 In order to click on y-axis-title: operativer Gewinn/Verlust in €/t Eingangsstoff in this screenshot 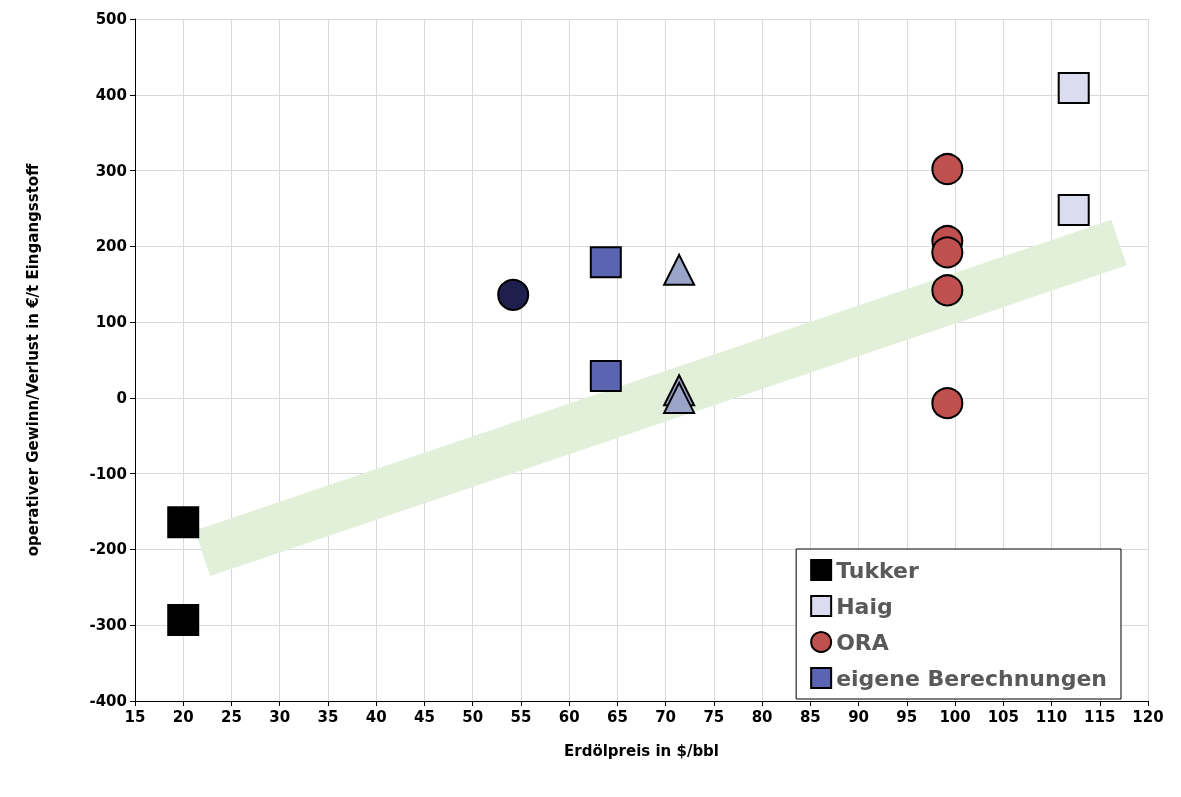, I will do `click(32, 359)`.